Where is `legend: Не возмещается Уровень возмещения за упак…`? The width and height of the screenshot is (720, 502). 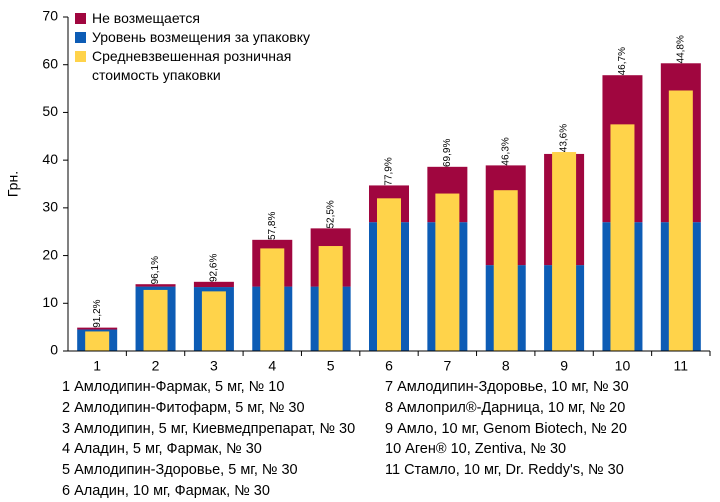
legend: Не возмещается Уровень возмещения за упак… is located at coordinates (210, 47).